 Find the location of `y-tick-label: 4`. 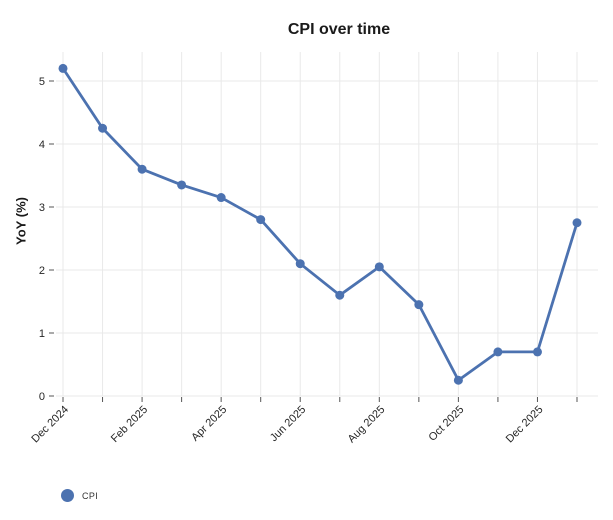

y-tick-label: 4 is located at coordinates (42, 145).